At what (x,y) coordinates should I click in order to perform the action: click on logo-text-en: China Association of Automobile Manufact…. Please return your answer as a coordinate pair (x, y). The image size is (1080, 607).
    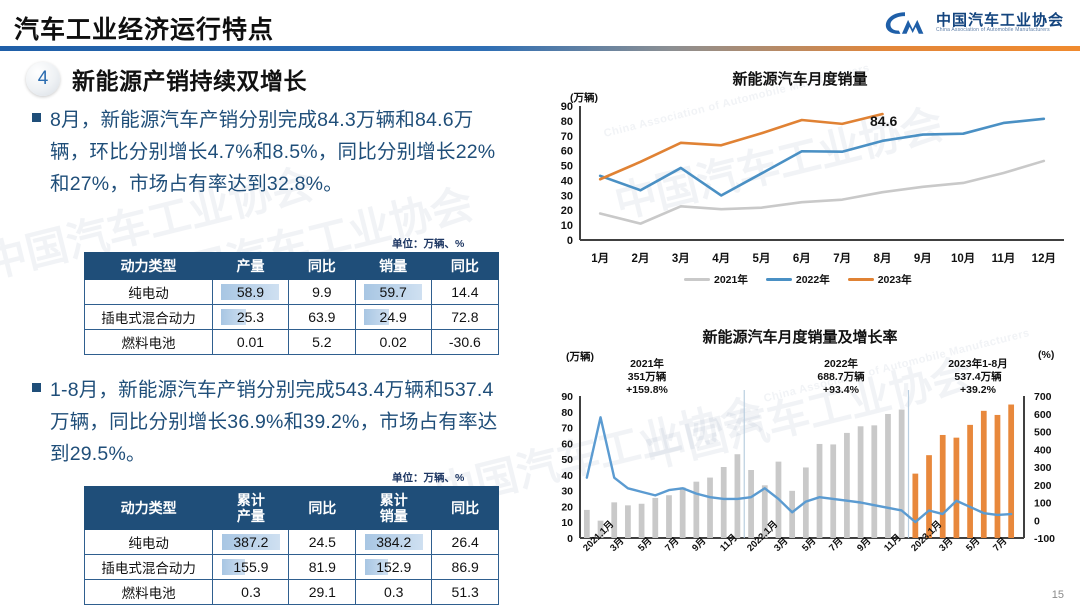
    Looking at the image, I should click on (992, 30).